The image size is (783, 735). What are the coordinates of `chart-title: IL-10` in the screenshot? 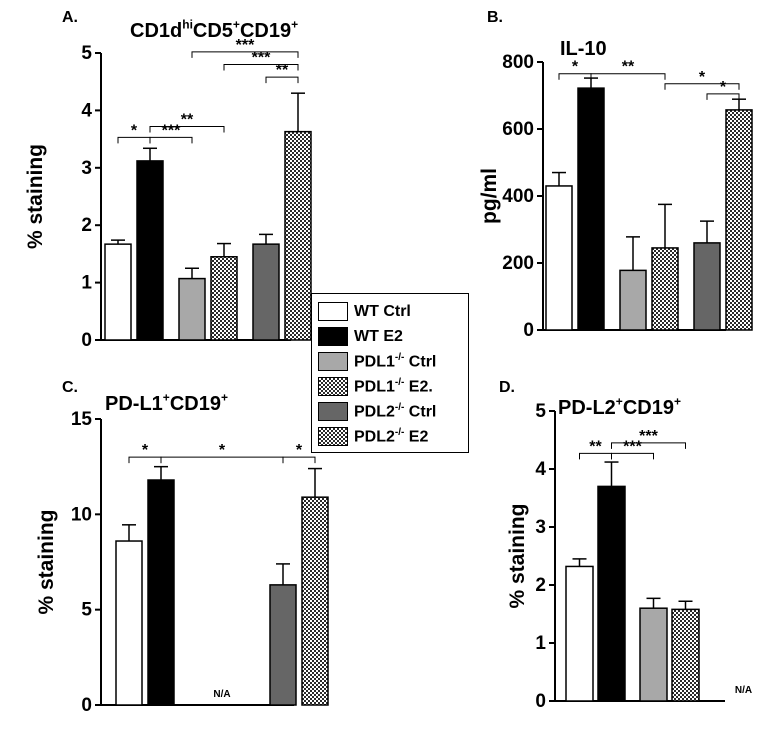 It's located at (583, 49).